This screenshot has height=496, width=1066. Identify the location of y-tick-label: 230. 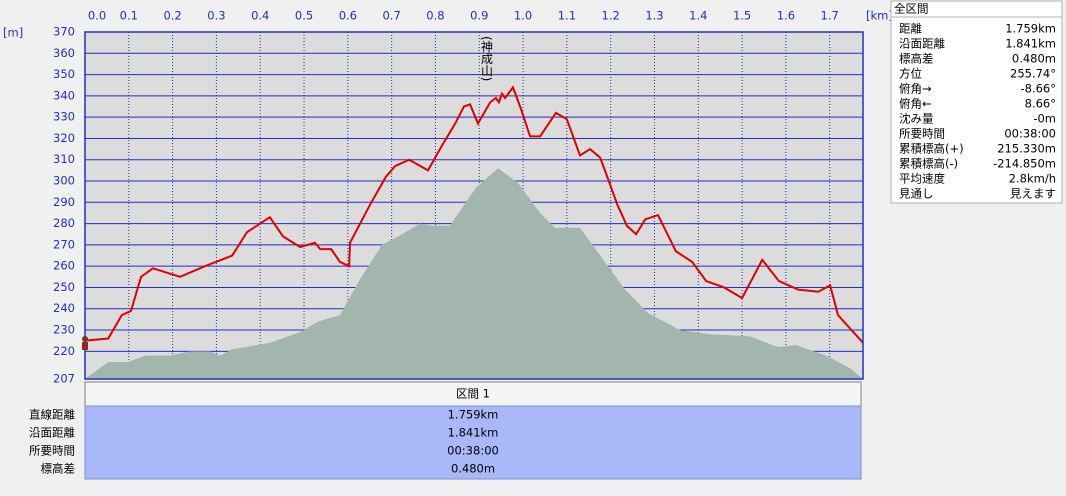
(64, 330).